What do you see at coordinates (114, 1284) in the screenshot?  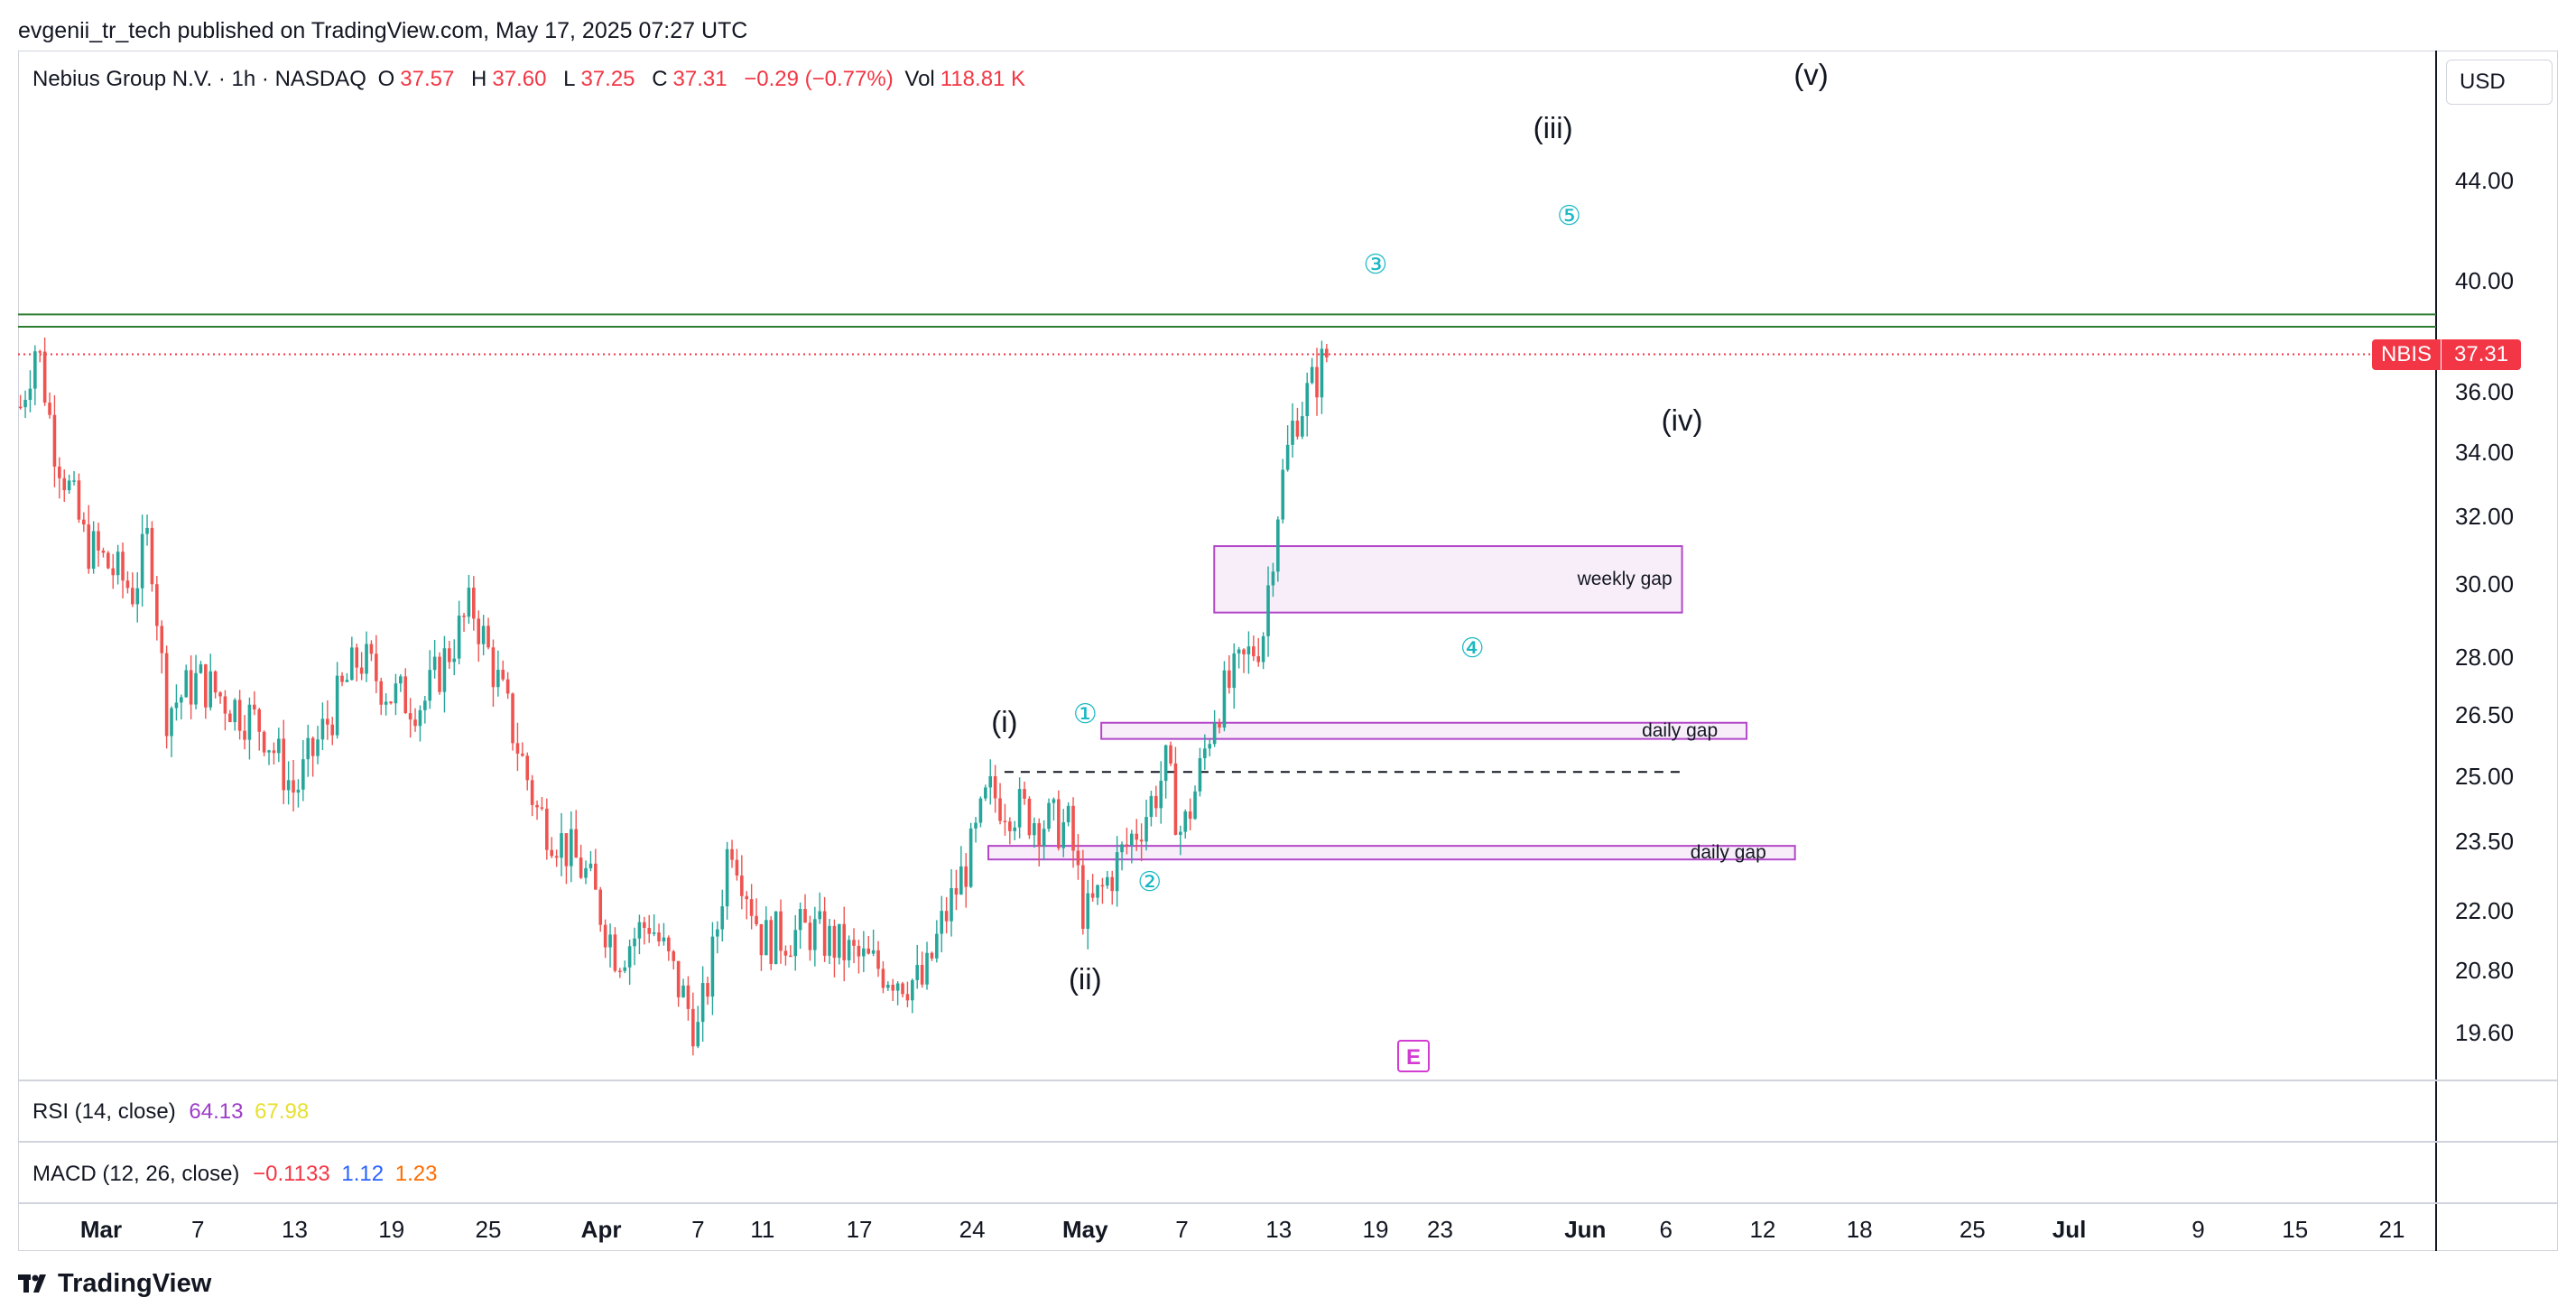 I see `tradingview-logo: TradingView` at bounding box center [114, 1284].